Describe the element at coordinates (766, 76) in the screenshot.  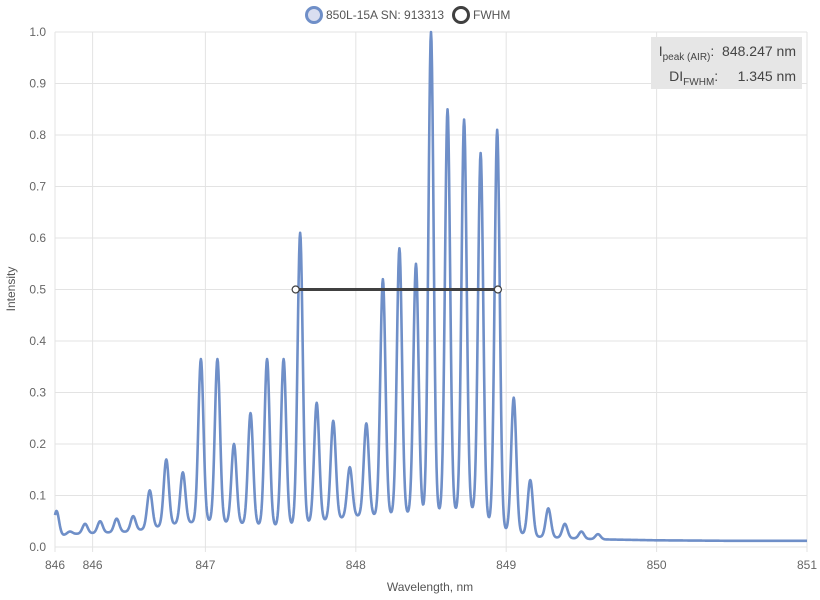
I see `fwhm-value: 1.345 nm` at that location.